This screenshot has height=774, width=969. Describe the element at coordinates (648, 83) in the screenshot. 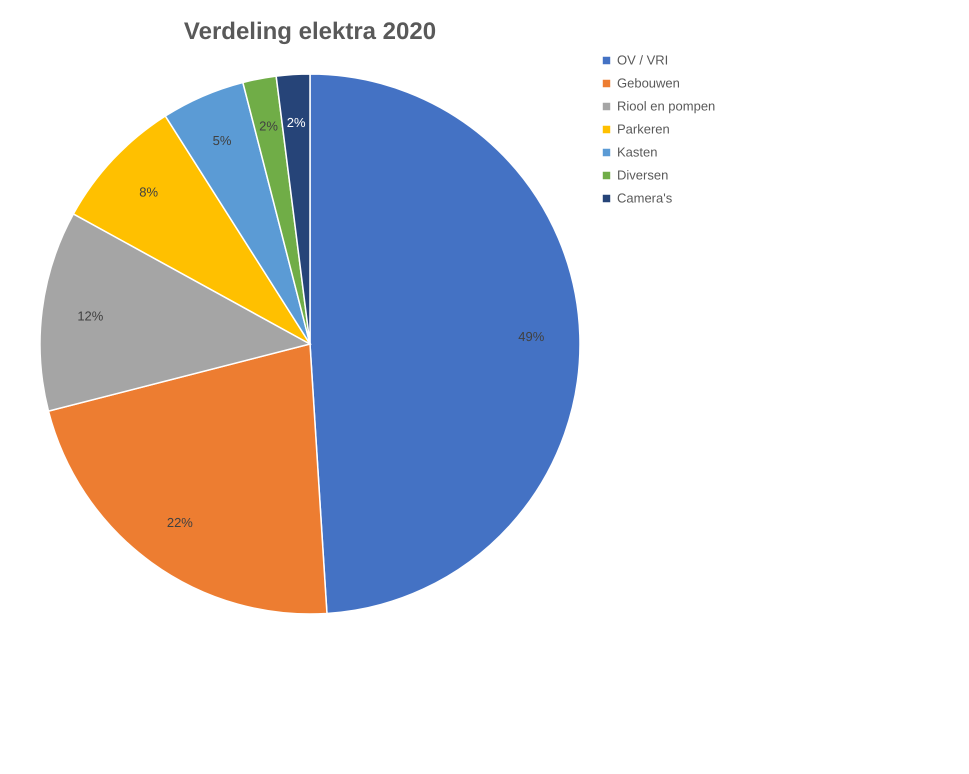

I see `legend-label: Gebouwen` at that location.